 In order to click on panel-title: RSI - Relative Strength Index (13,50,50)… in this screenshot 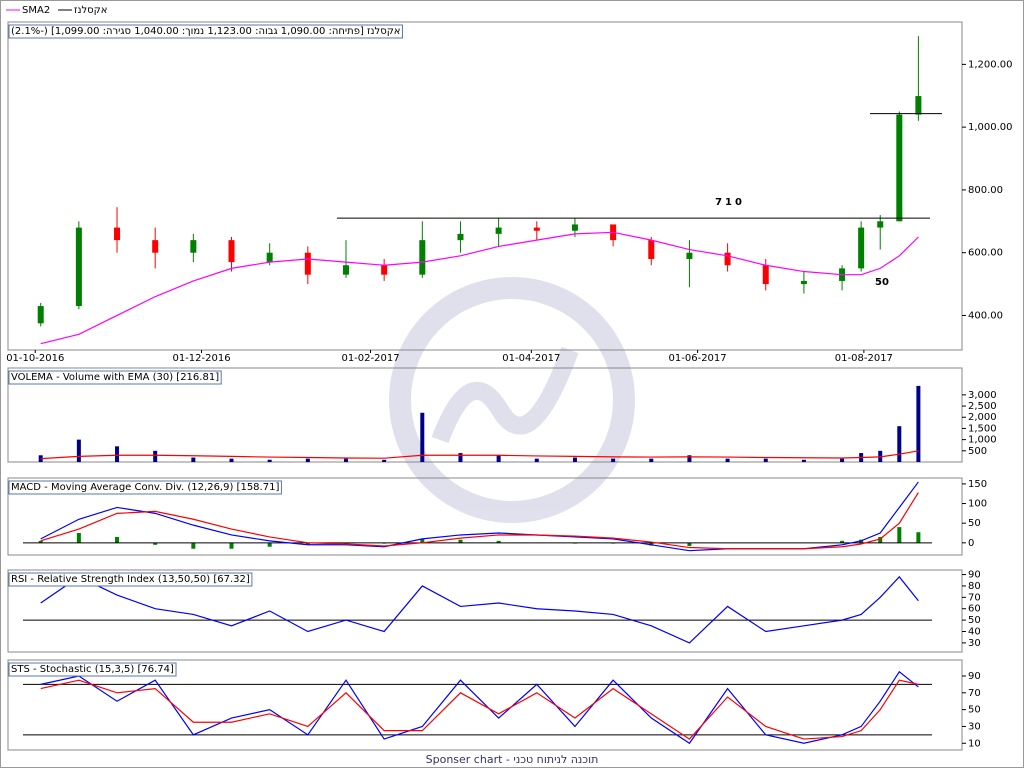, I will do `click(130, 579)`.